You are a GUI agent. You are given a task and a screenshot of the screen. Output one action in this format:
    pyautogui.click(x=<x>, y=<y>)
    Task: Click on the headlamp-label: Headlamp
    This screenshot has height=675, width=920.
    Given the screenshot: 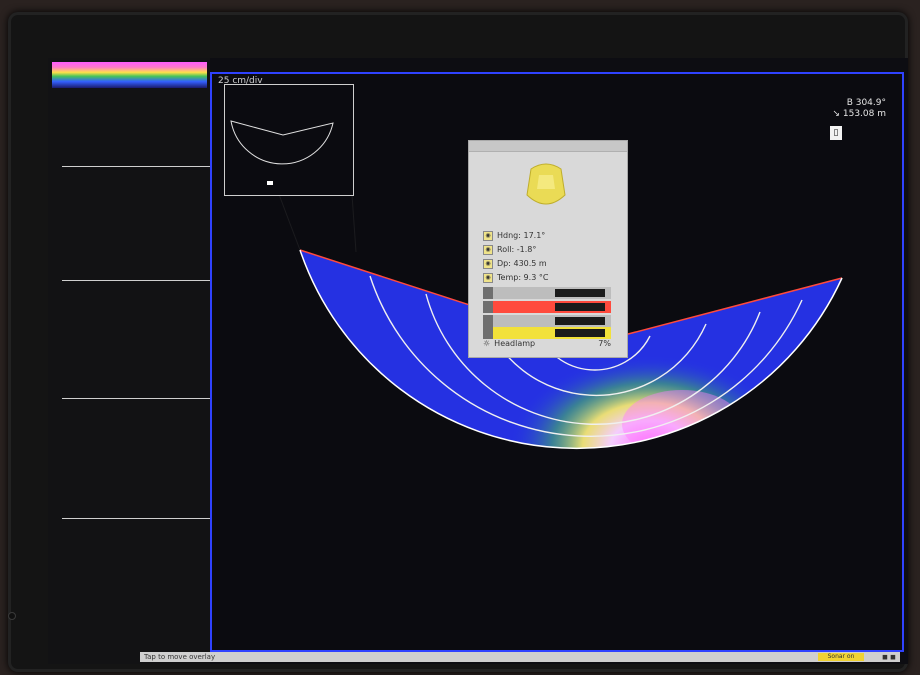 What is the action you would take?
    pyautogui.click(x=515, y=343)
    